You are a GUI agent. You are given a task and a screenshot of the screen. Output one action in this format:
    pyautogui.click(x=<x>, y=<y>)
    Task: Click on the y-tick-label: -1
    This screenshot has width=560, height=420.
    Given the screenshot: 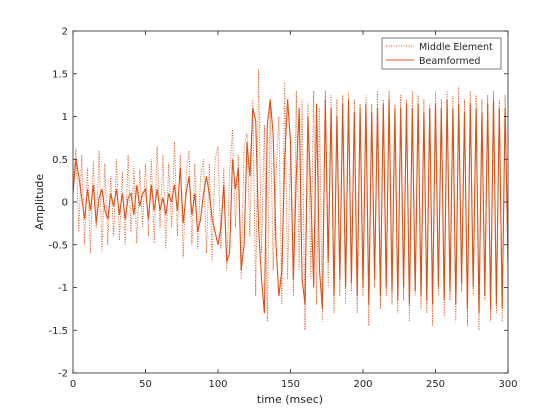 What is the action you would take?
    pyautogui.click(x=63, y=288)
    